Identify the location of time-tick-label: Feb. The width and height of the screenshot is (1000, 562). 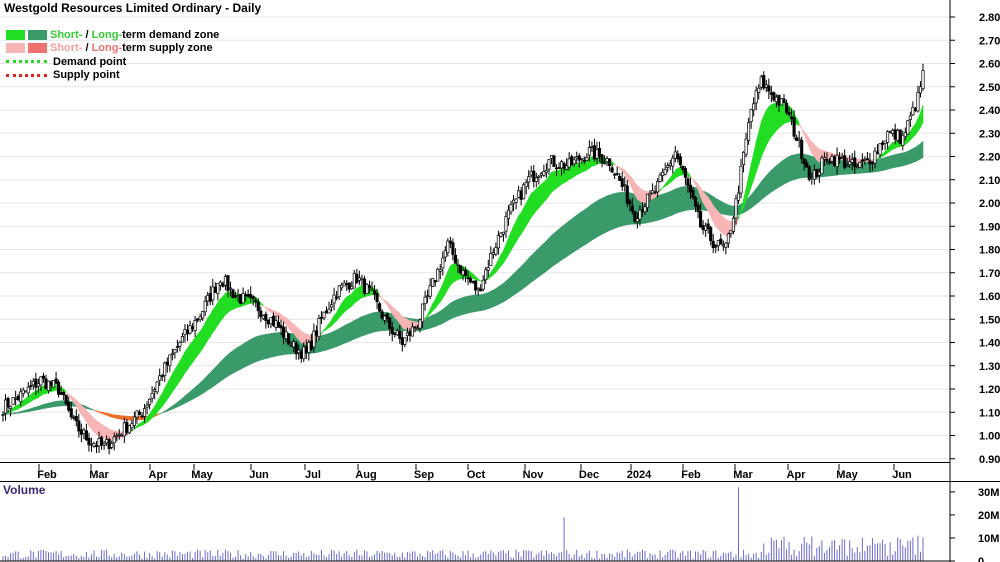
(691, 475).